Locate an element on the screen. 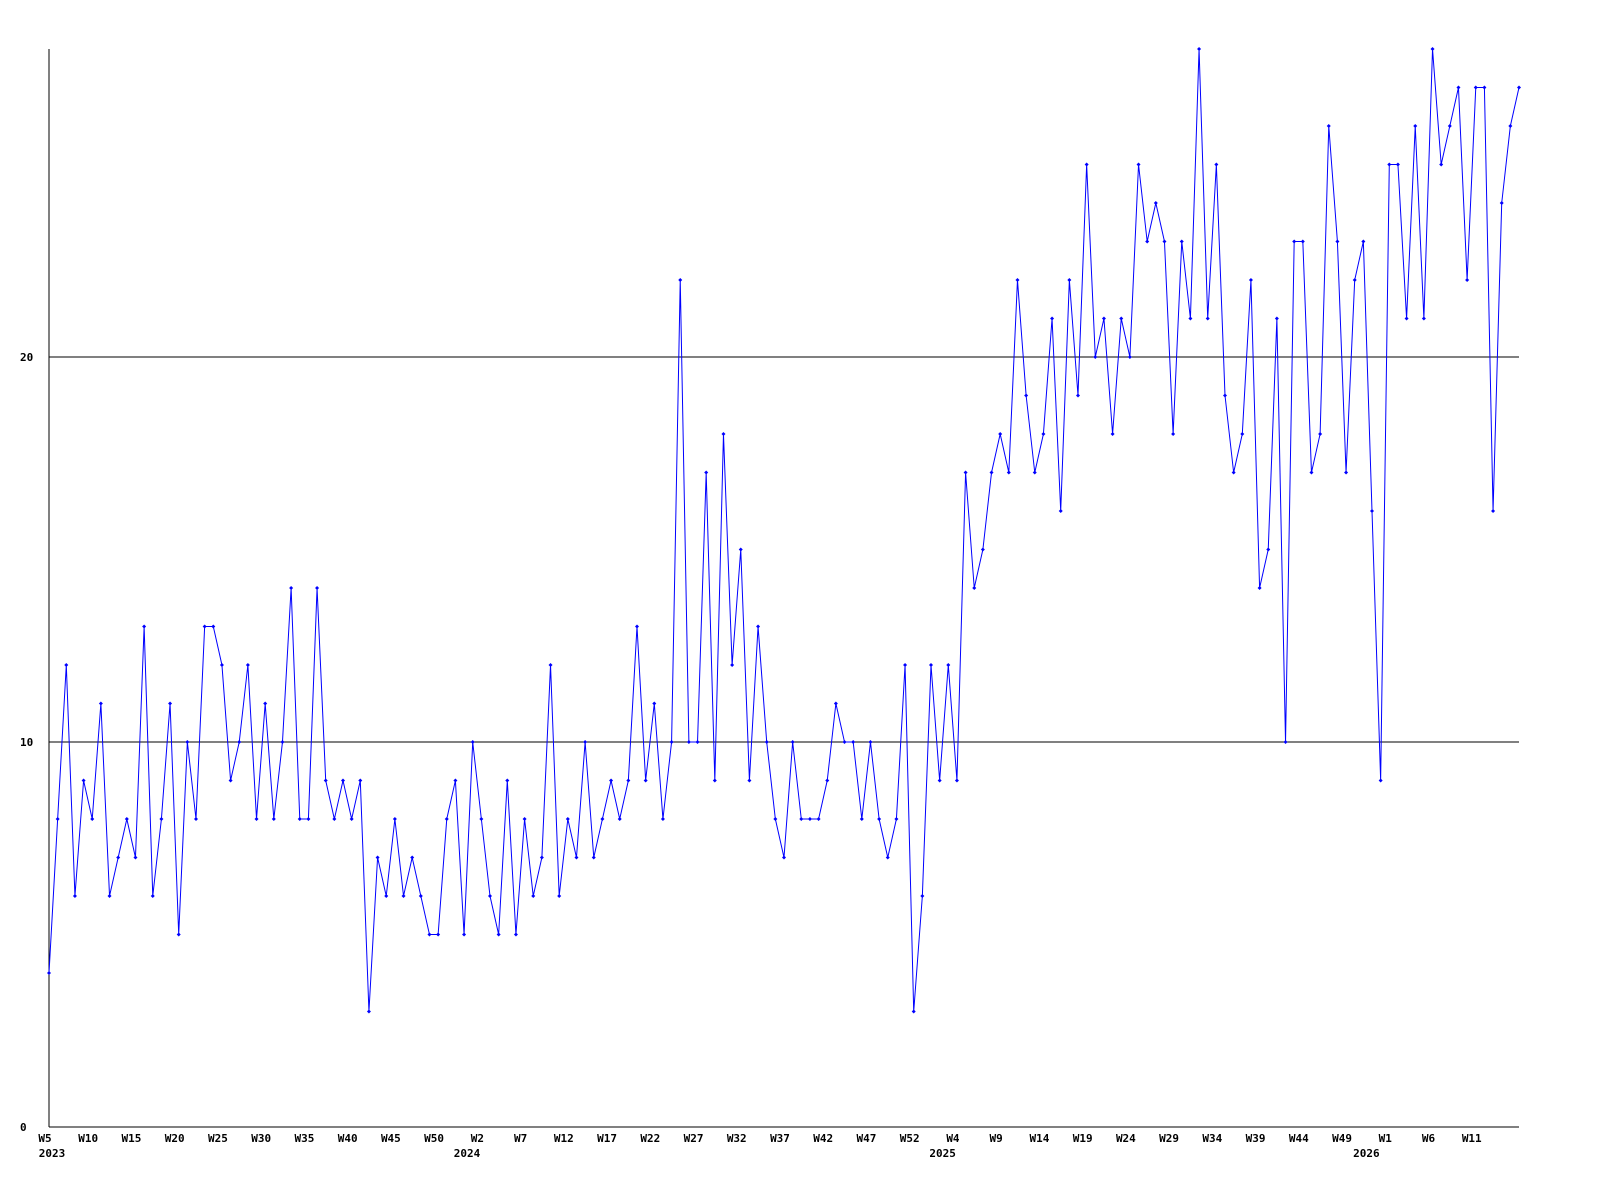 The image size is (1600, 1200). x-tick-label: W25 is located at coordinates (218, 1138).